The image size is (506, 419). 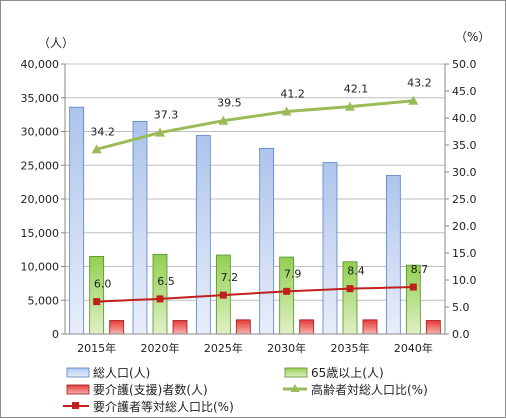 What do you see at coordinates (356, 89) in the screenshot?
I see `label-elderly-ratio: 42.1` at bounding box center [356, 89].